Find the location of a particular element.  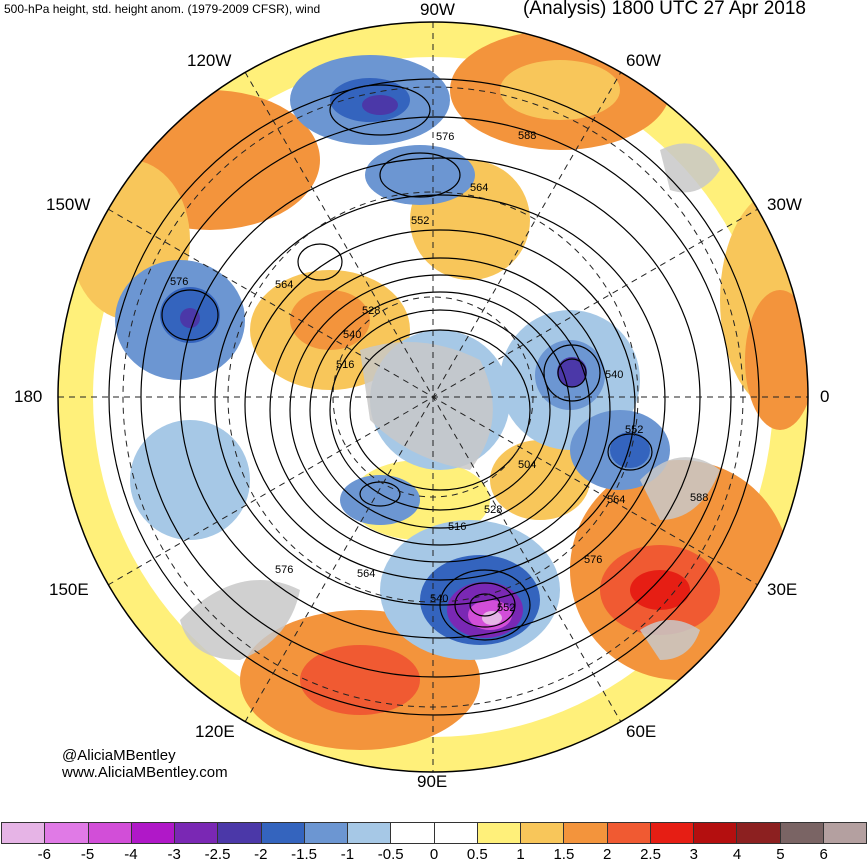

colorbar-tick-label: -6 is located at coordinates (44, 854).